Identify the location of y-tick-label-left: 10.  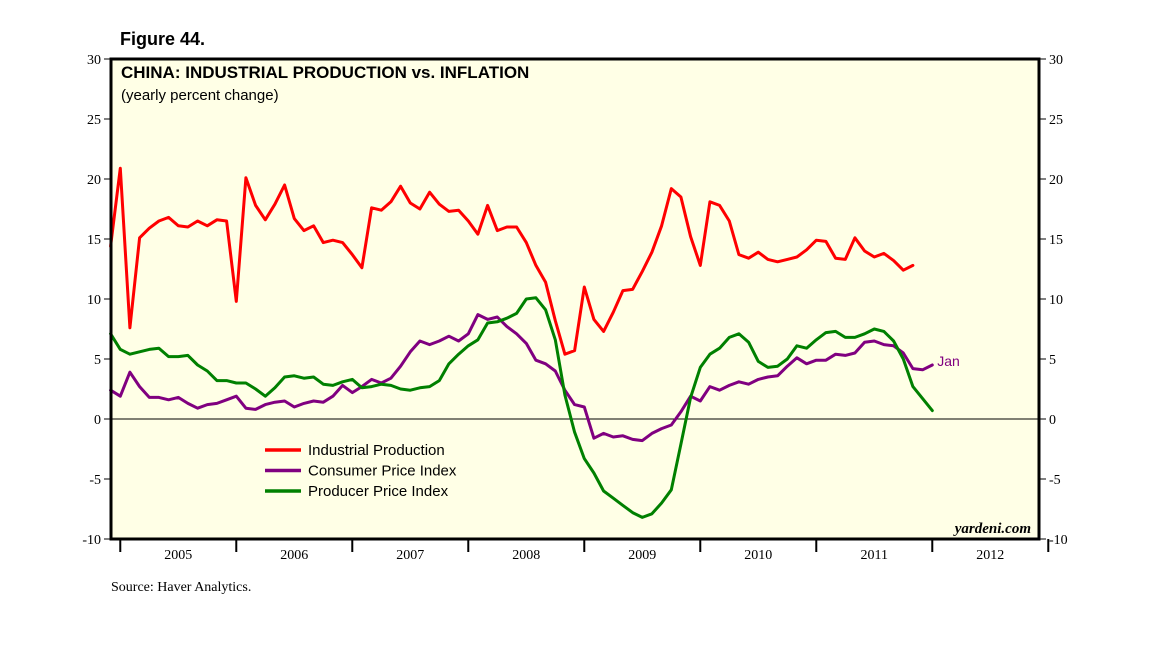
(94, 300).